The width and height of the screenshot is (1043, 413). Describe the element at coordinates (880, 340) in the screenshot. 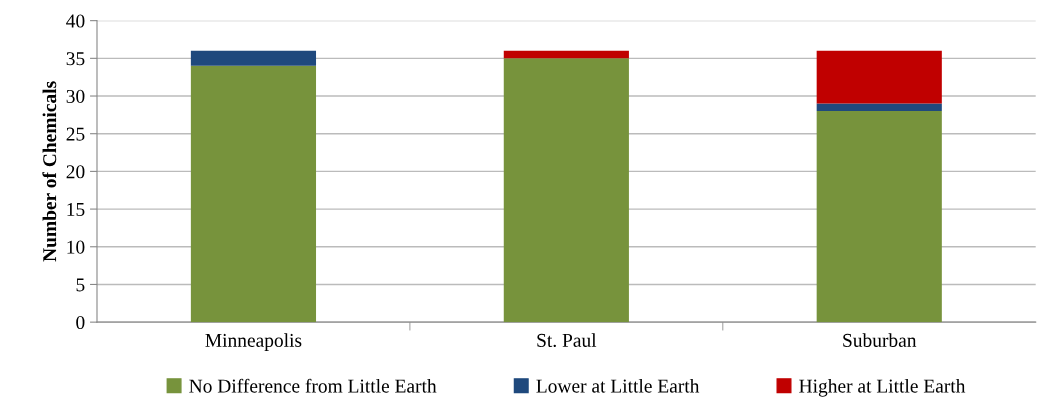

I see `x-tick-label: Suburban` at that location.